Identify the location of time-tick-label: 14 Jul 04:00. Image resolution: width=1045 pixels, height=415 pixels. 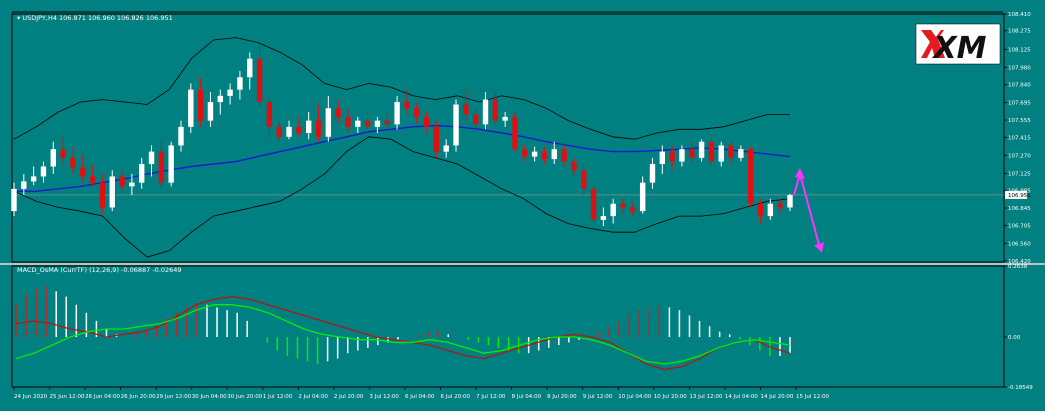
(741, 397).